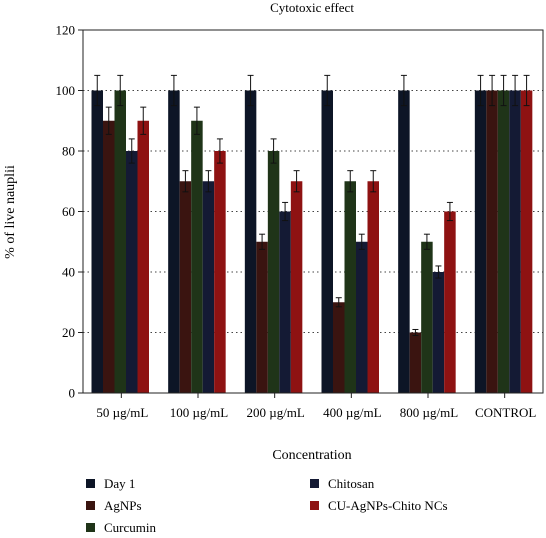  What do you see at coordinates (351, 483) in the screenshot?
I see `legend-label: Chitosan` at bounding box center [351, 483].